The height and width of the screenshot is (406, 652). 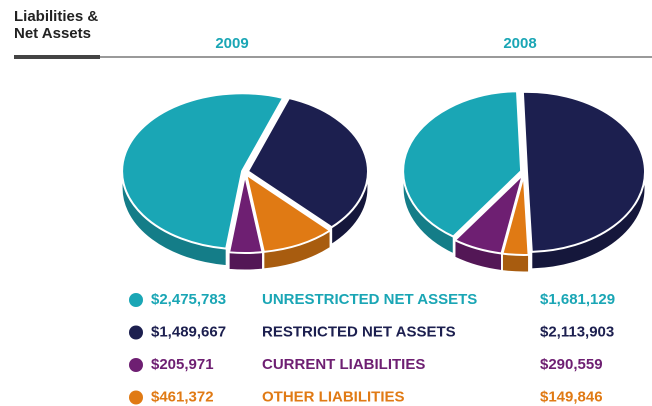 I want to click on legend-value-right: $149,846, so click(x=571, y=396).